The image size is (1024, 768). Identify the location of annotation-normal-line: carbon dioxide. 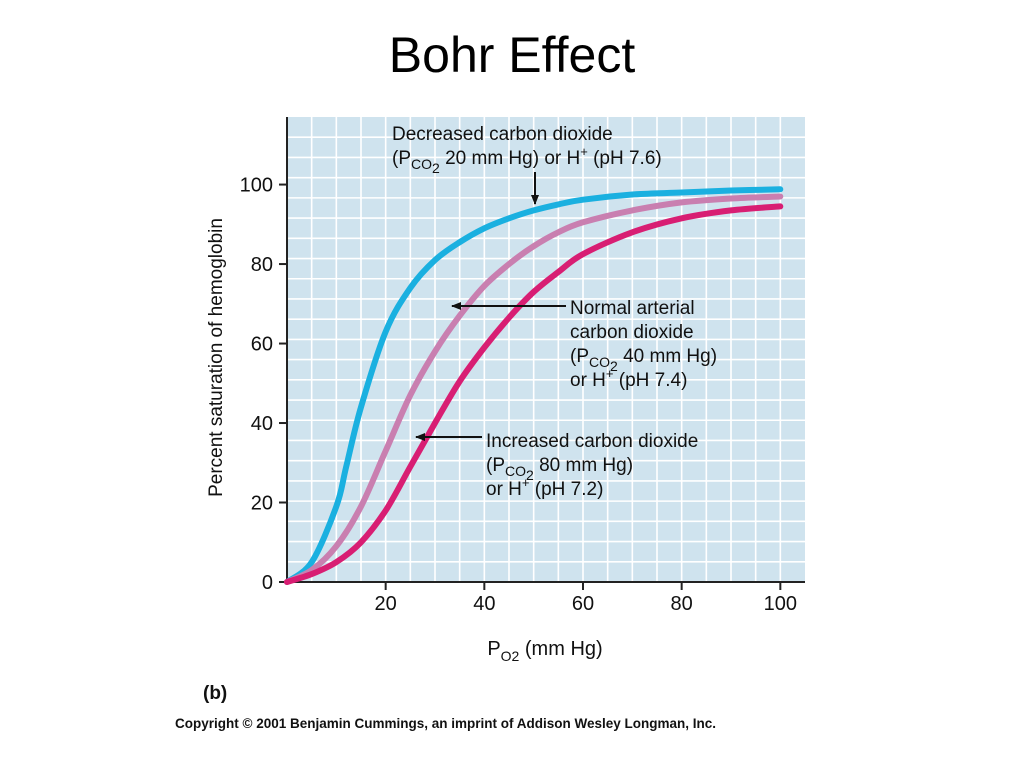
(632, 332).